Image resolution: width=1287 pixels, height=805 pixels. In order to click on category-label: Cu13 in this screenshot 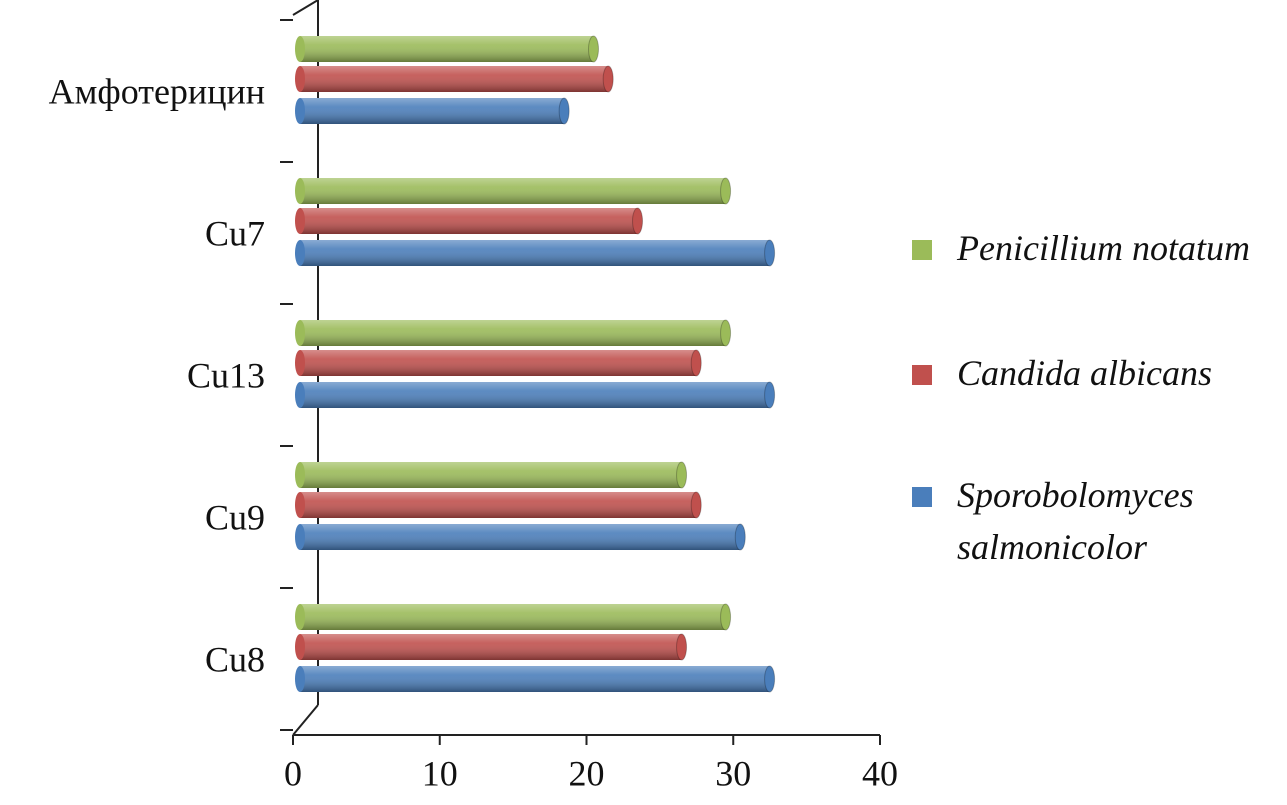, I will do `click(226, 375)`.